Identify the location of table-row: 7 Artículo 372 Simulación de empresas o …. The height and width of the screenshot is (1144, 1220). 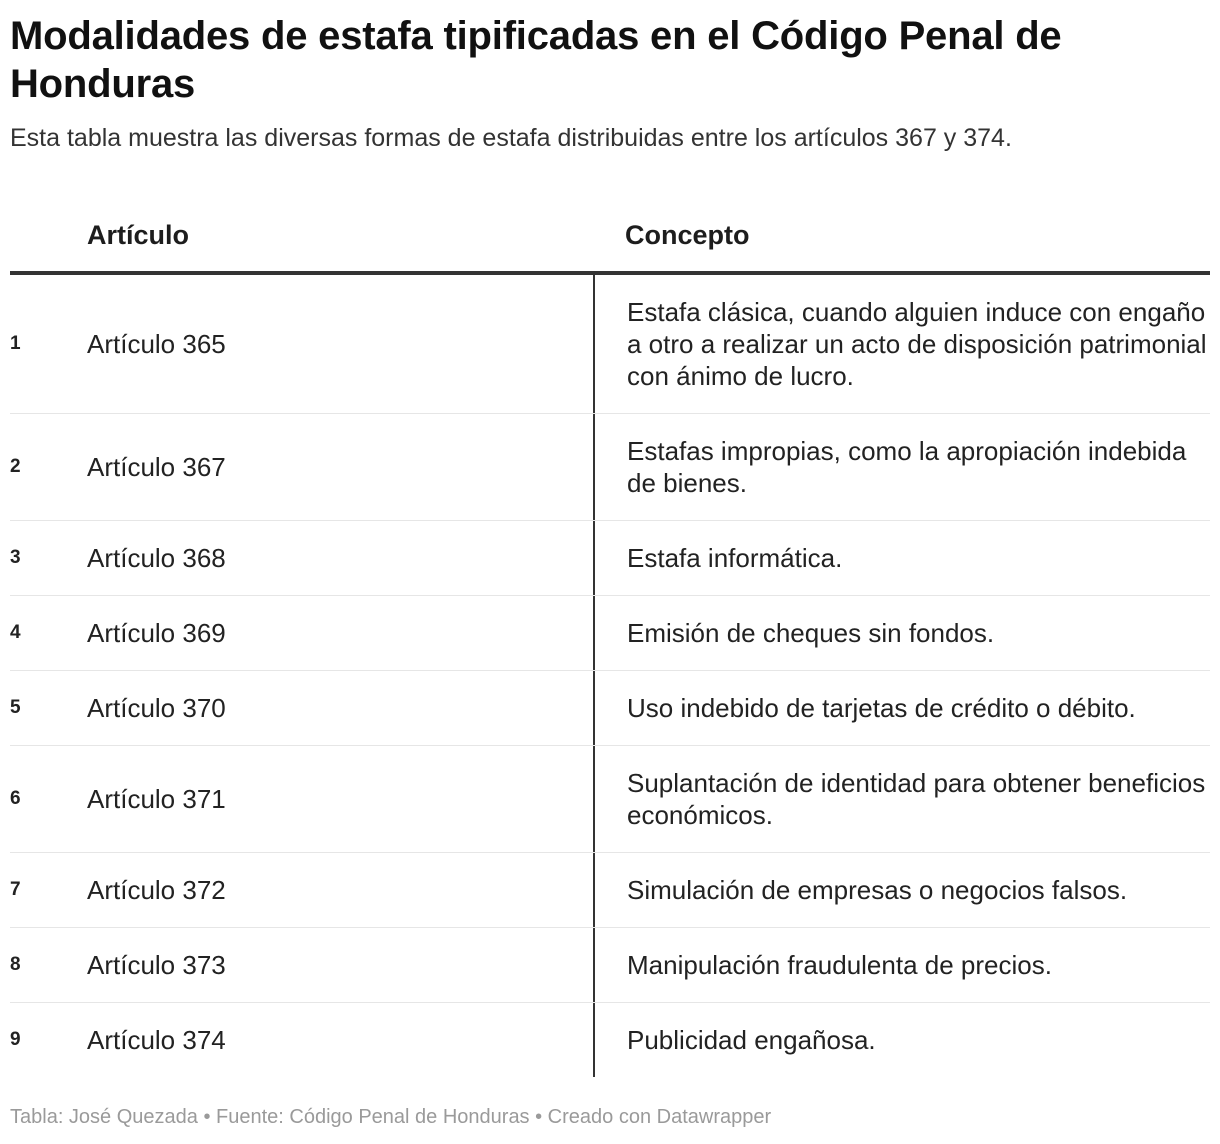
(610, 890).